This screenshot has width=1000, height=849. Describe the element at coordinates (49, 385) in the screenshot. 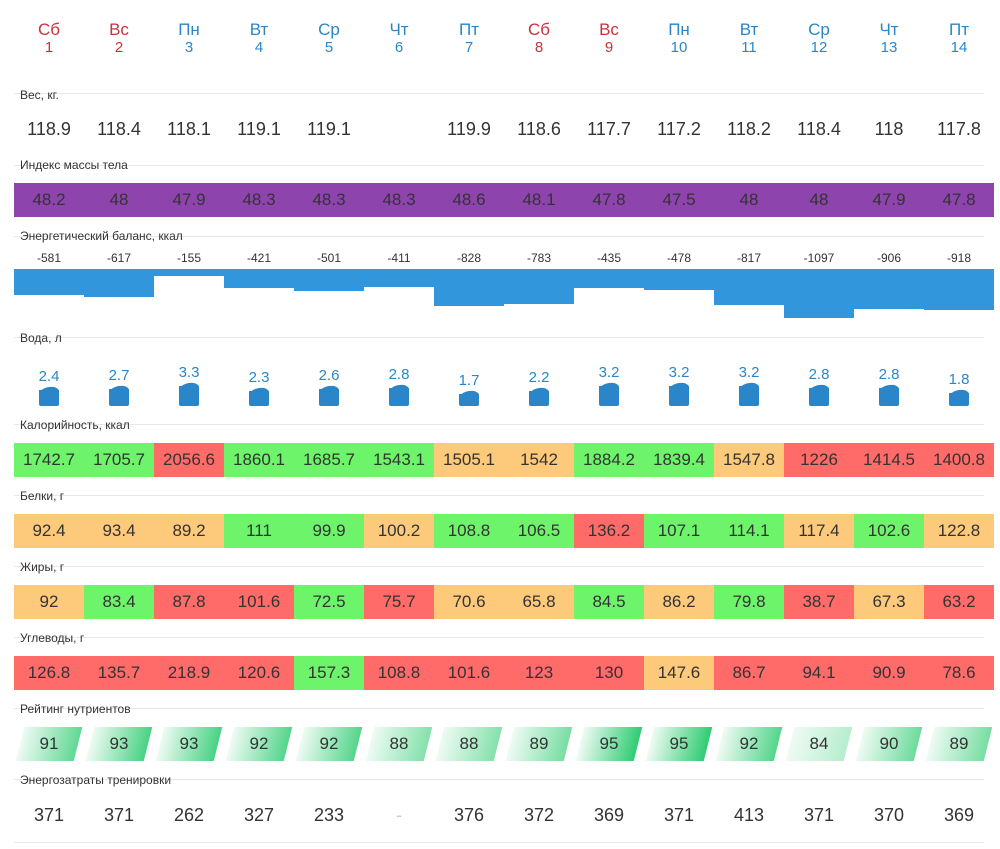

I see `water-column: 2.4` at that location.